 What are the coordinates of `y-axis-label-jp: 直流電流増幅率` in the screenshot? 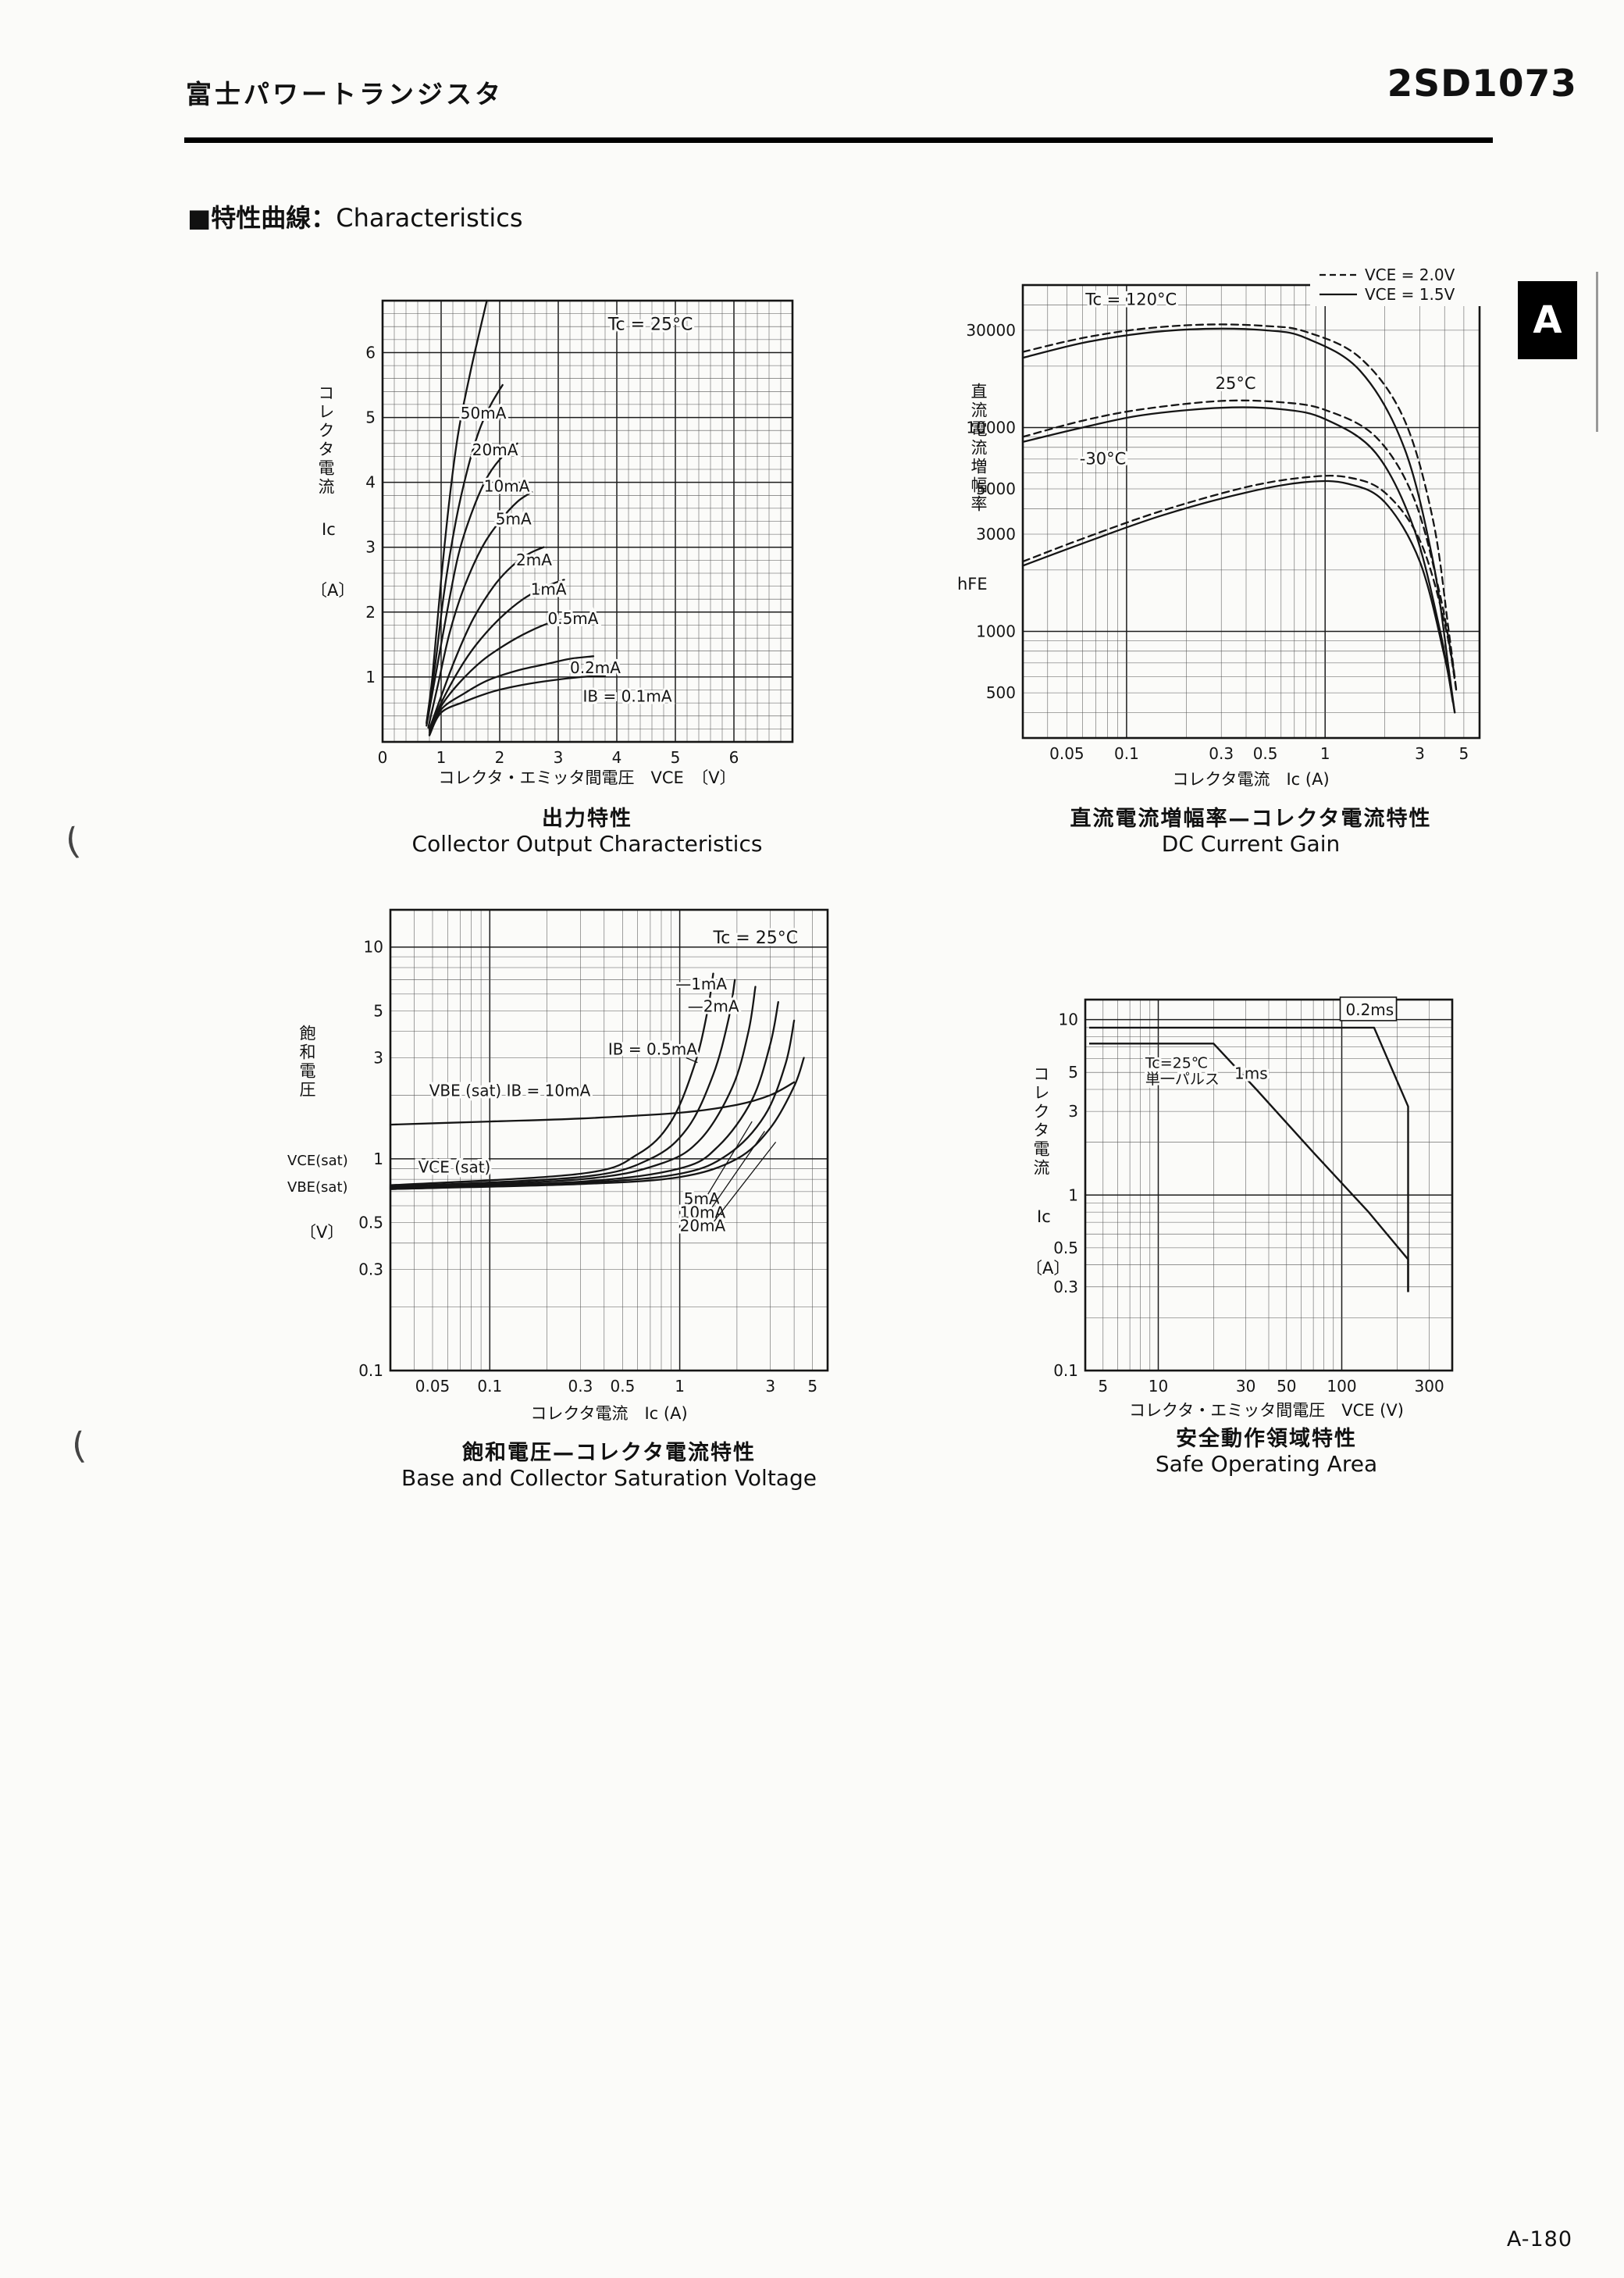 It's located at (978, 448).